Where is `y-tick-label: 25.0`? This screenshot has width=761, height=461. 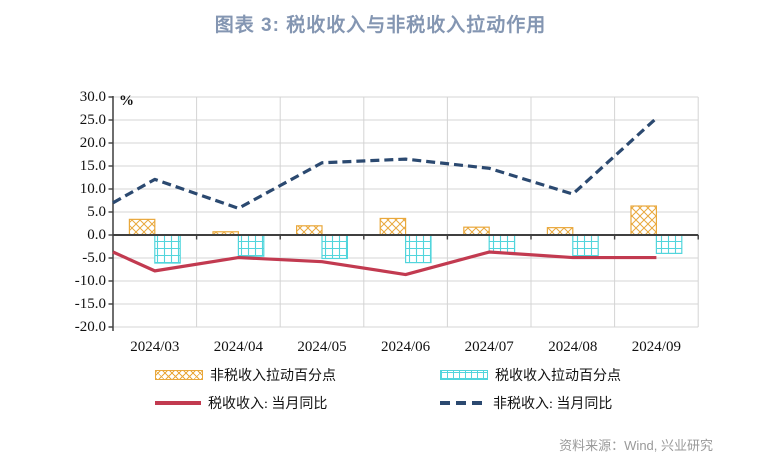 y-tick-label: 25.0 is located at coordinates (92, 120).